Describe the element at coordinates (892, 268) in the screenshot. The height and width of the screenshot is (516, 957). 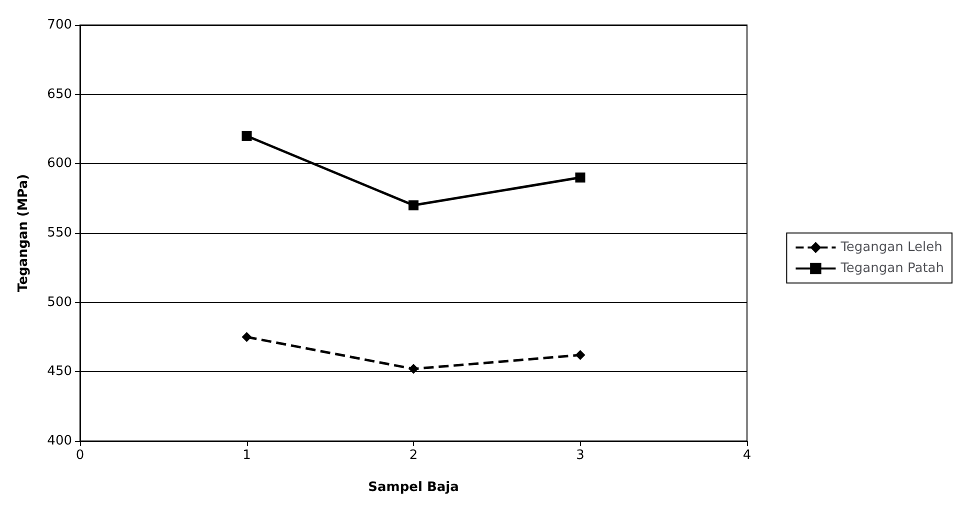
I see `legend-label: Tegangan Patah` at that location.